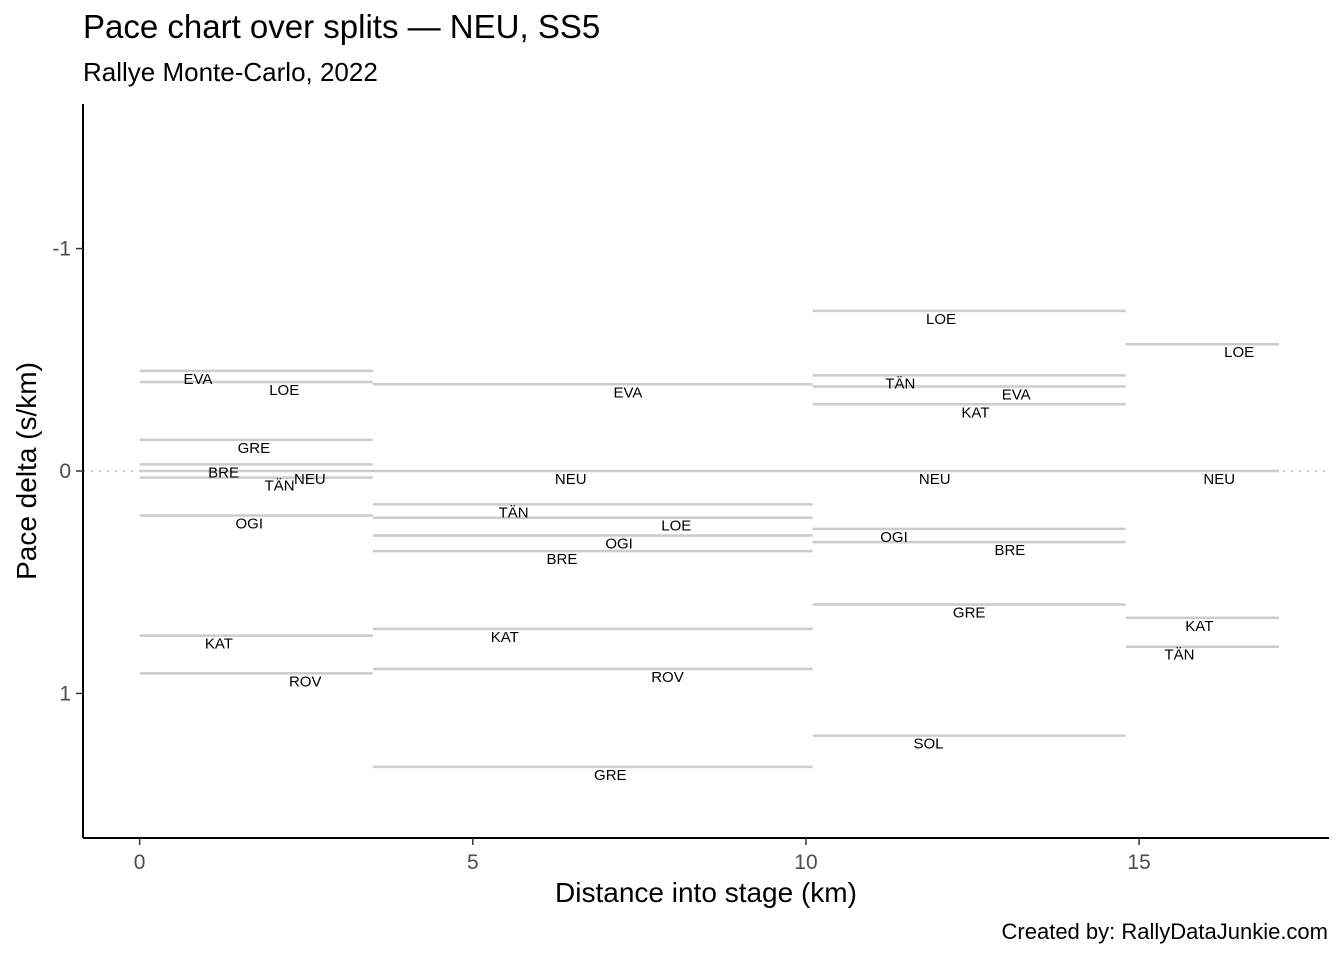 The image size is (1344, 960). Describe the element at coordinates (65, 471) in the screenshot. I see `y-tick-label: 0` at that location.